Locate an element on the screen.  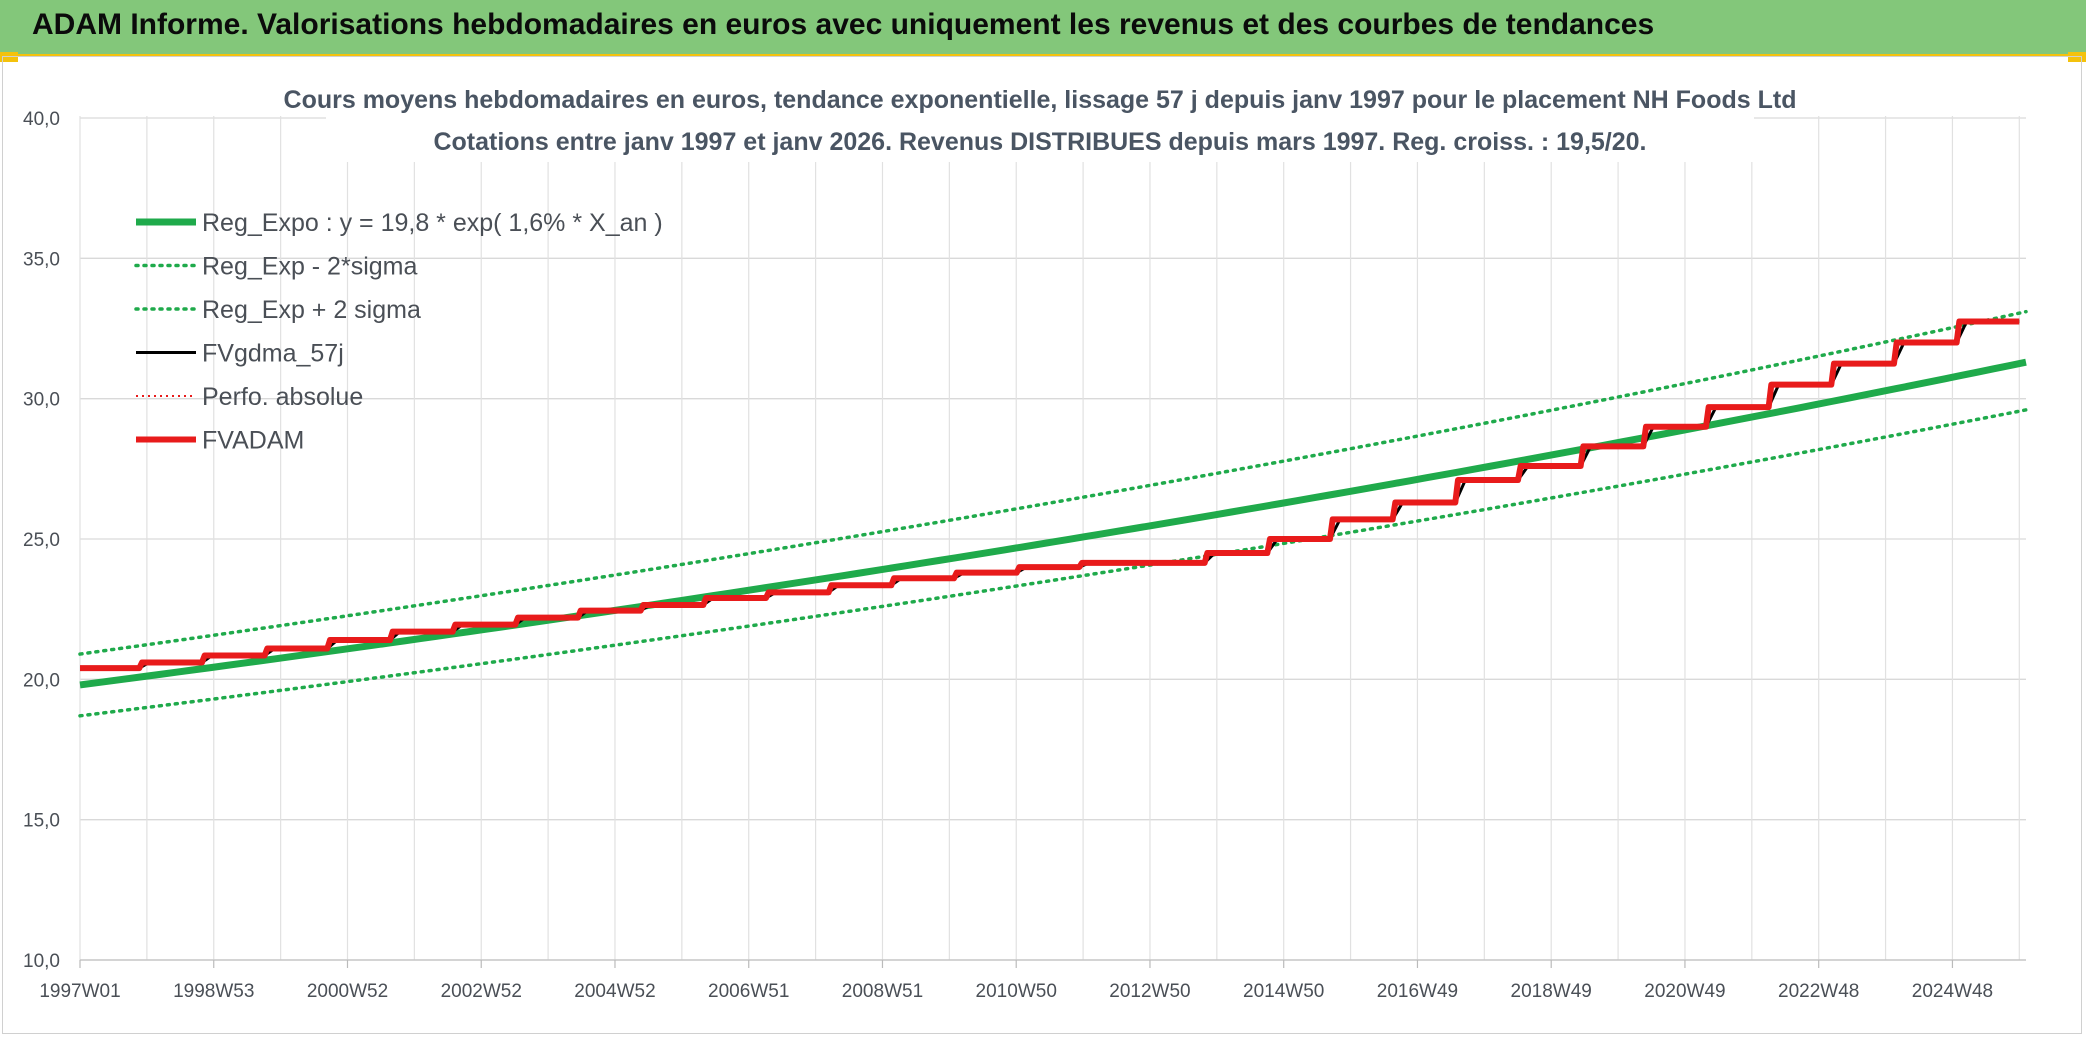
x-tick-label: 2008W51 is located at coordinates (882, 991).